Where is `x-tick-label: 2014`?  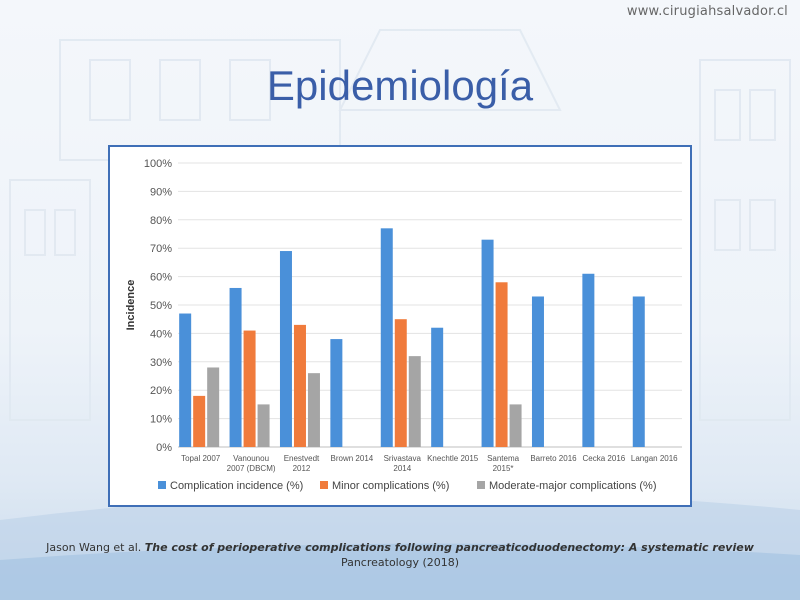 x-tick-label: 2014 is located at coordinates (402, 468).